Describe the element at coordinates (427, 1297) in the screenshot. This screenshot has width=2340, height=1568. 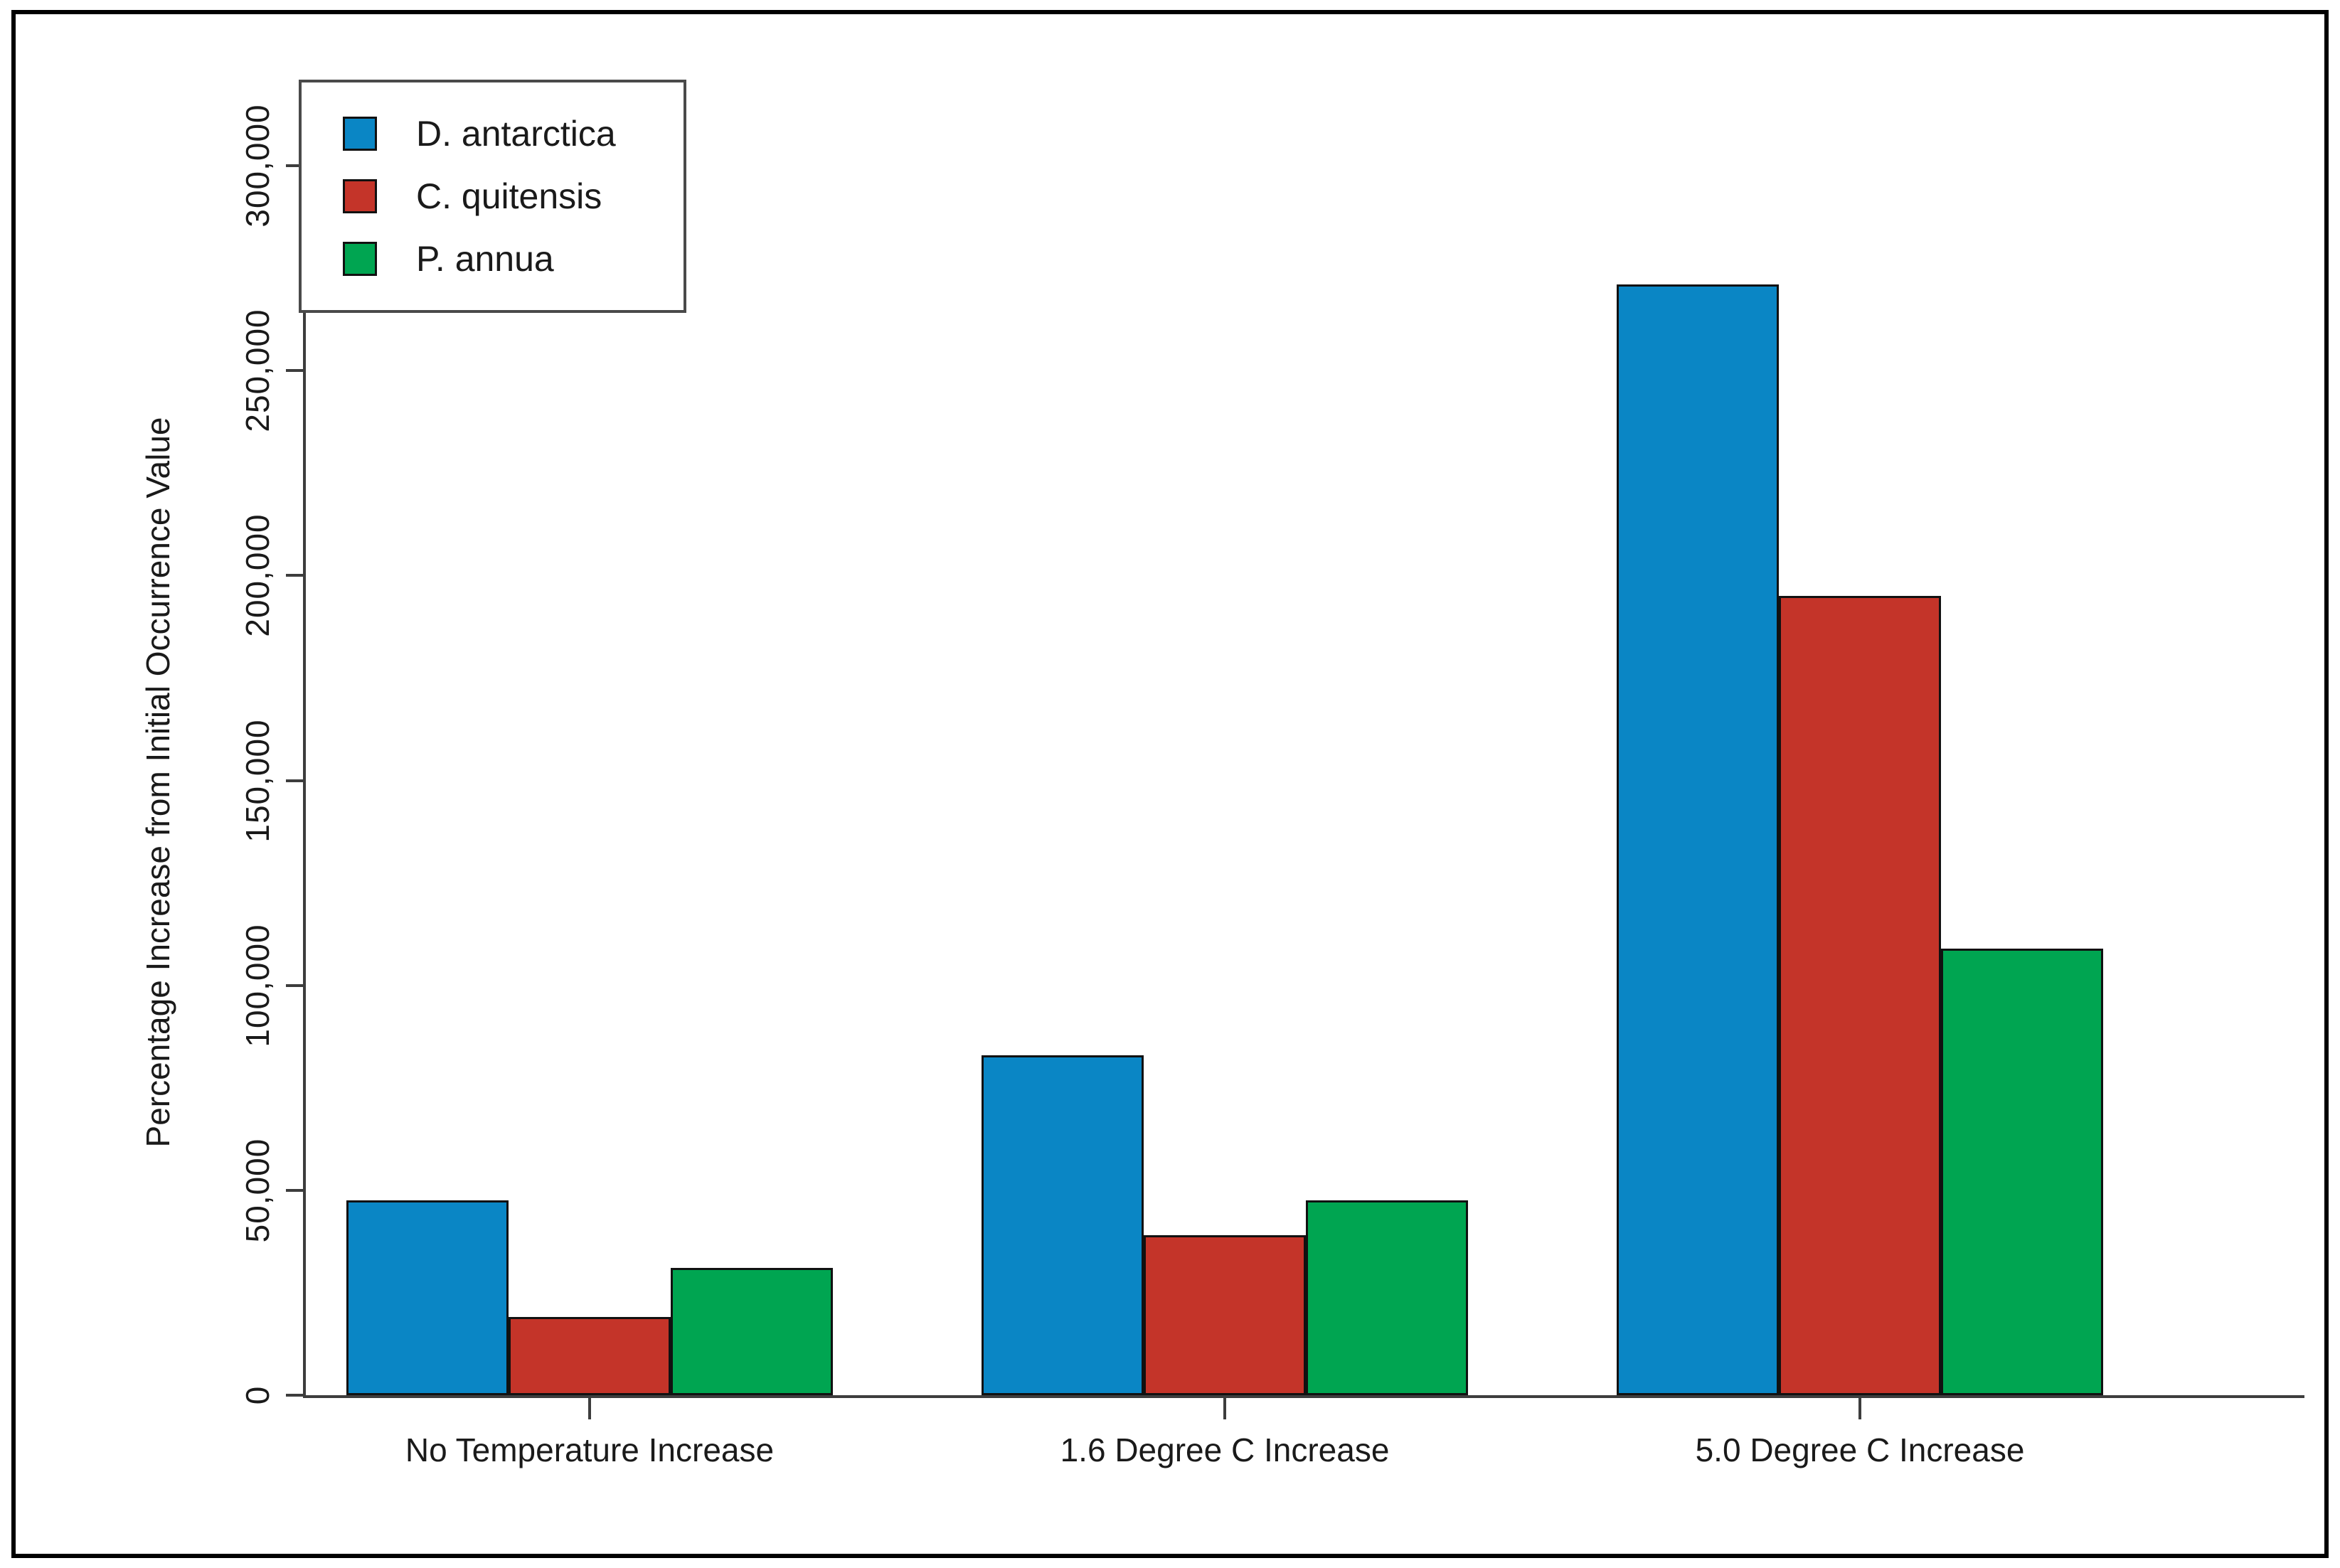
I see `bar-d-antarctica-group1` at that location.